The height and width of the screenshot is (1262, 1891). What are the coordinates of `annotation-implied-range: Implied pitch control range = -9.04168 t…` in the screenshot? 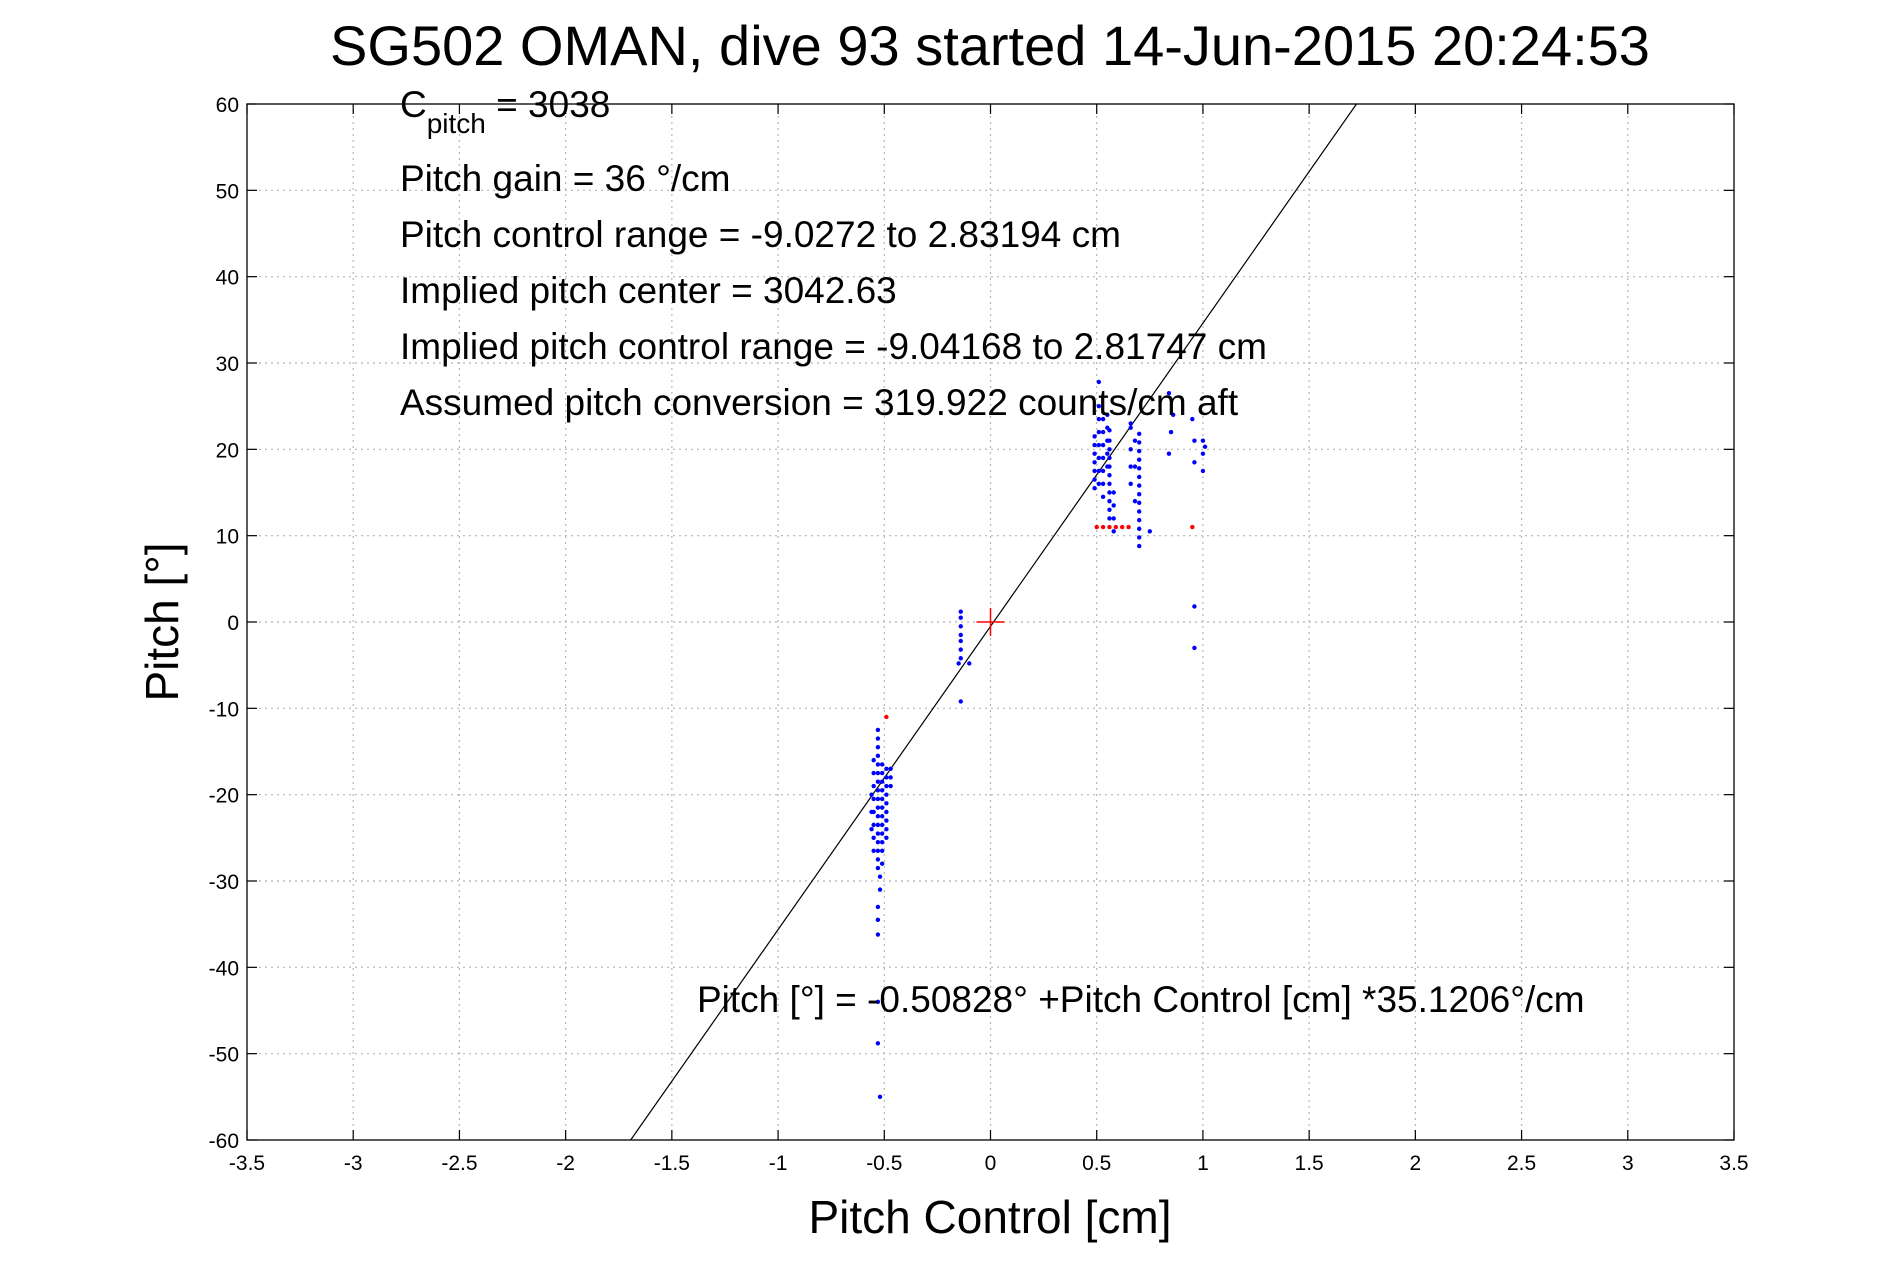 It's located at (833, 346).